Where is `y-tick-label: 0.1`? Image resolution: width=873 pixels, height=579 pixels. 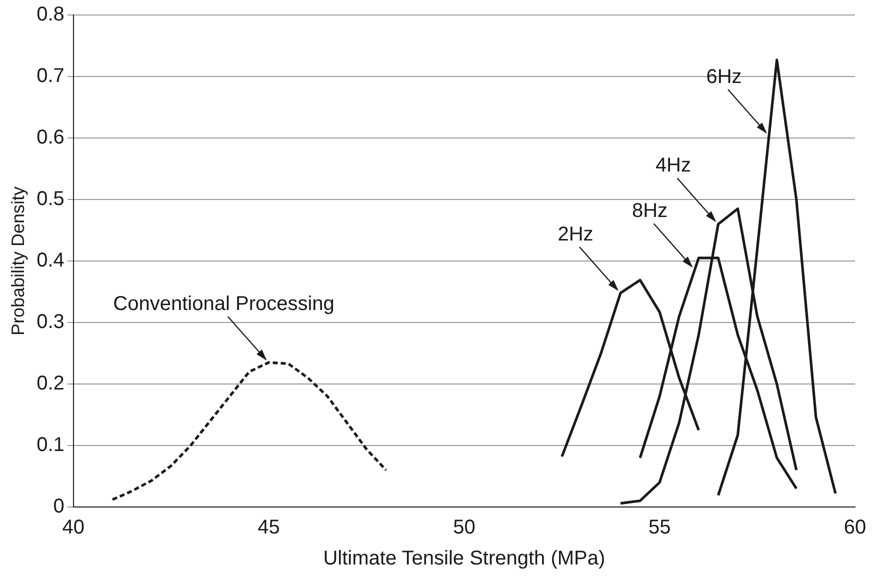
y-tick-label: 0.1 is located at coordinates (50, 445).